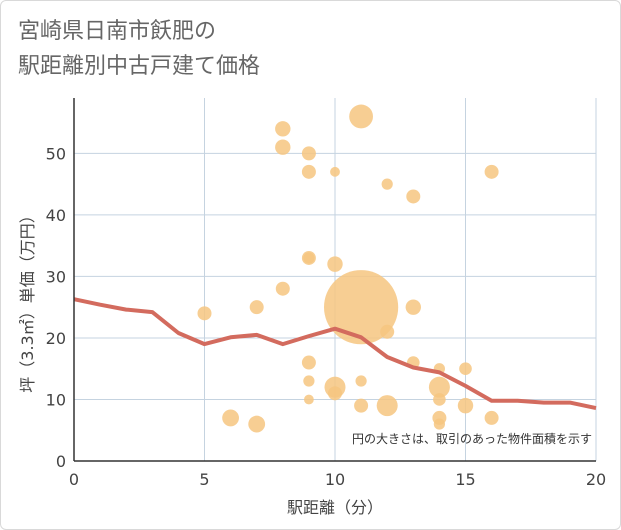 The image size is (621, 530). I want to click on x-tick-labels: 0 5 10 15 20, so click(337, 479).